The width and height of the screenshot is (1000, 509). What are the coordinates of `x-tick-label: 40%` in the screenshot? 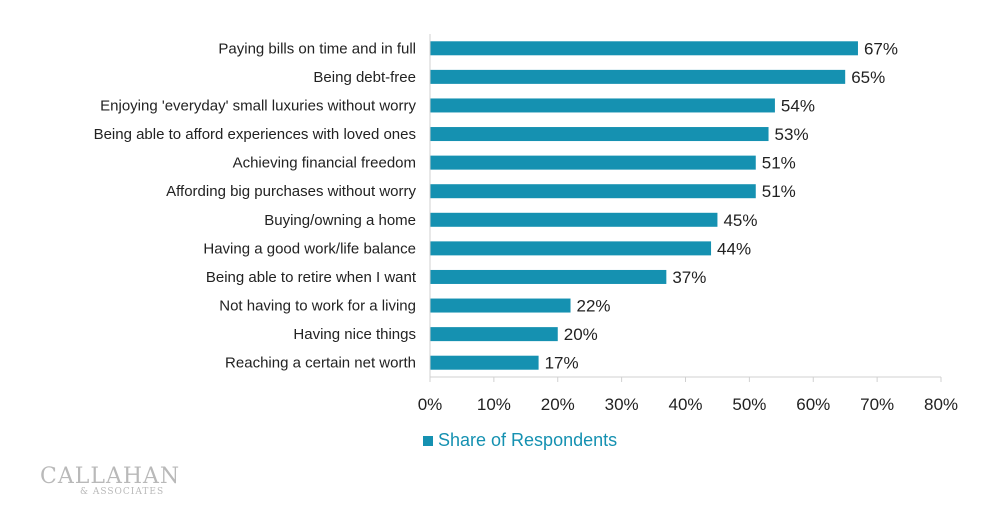 It's located at (685, 404).